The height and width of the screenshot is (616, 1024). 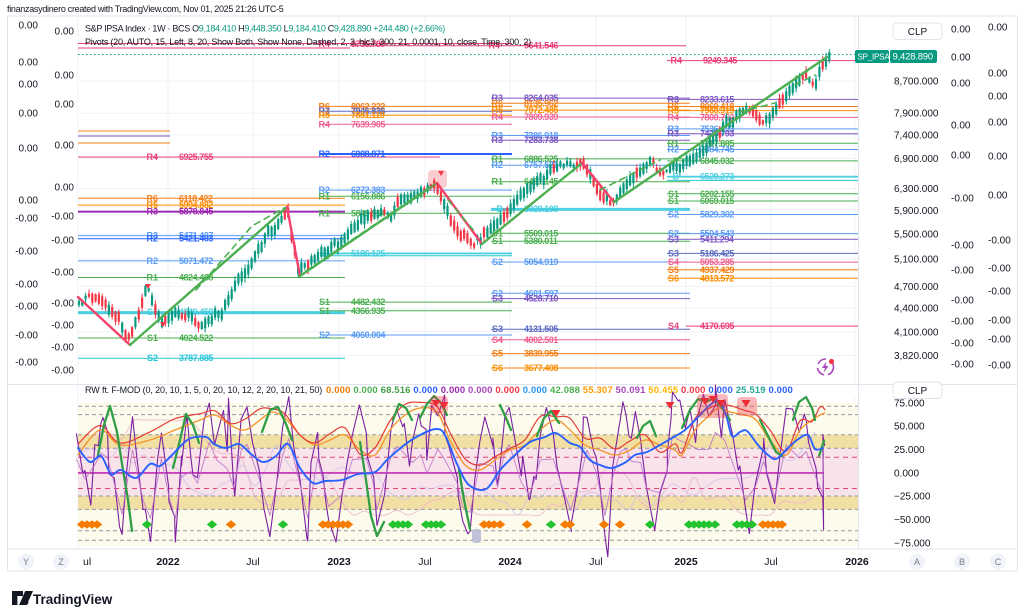 I want to click on svg-text: 5186.425, so click(x=717, y=253).